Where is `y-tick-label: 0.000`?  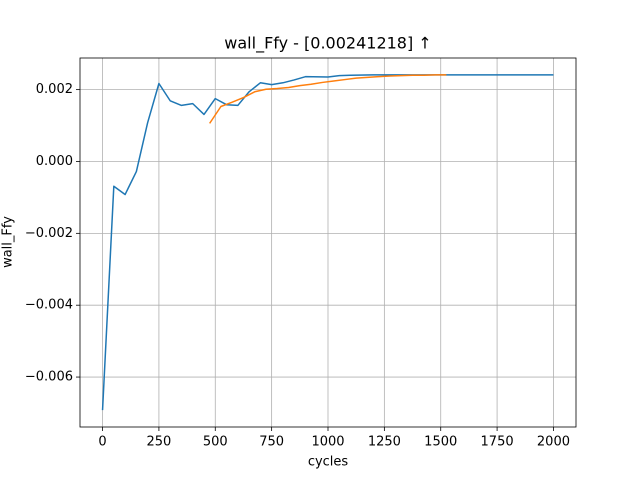
y-tick-label: 0.000 is located at coordinates (54, 161).